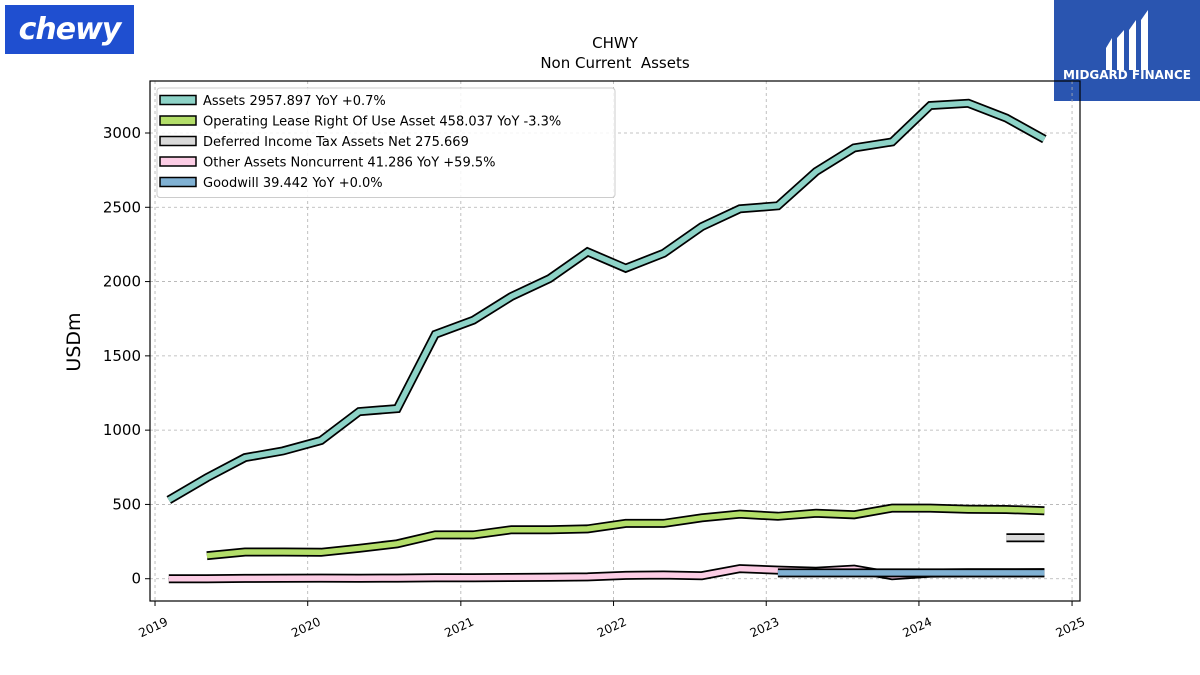 Image resolution: width=1200 pixels, height=675 pixels. What do you see at coordinates (612, 628) in the screenshot?
I see `x-tick-label: 2022` at bounding box center [612, 628].